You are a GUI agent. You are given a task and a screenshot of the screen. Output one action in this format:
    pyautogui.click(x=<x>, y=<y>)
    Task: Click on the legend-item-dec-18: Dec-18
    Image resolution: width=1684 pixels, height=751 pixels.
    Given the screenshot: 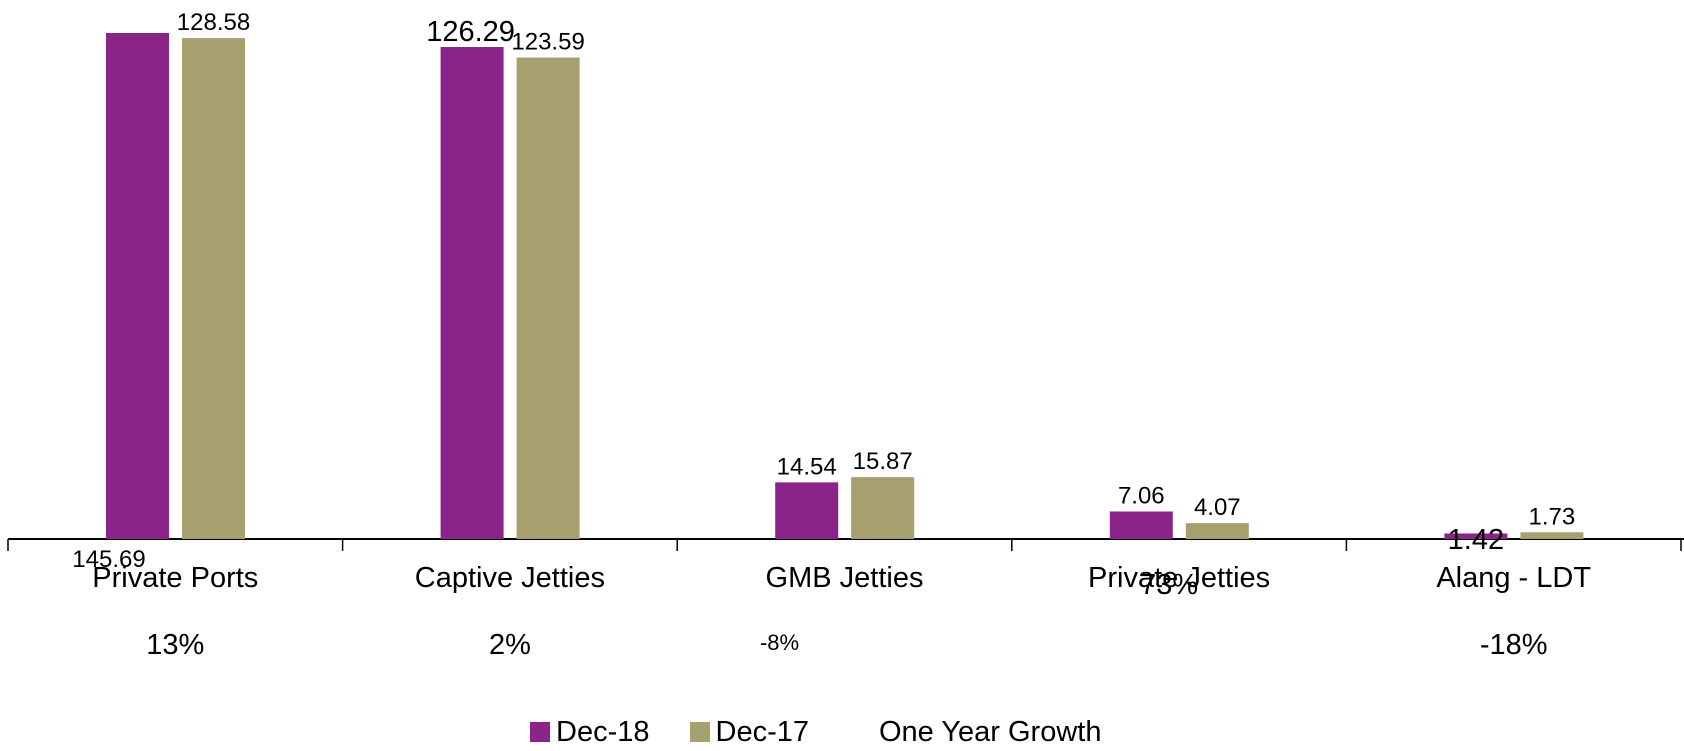 What is the action you would take?
    pyautogui.click(x=590, y=732)
    